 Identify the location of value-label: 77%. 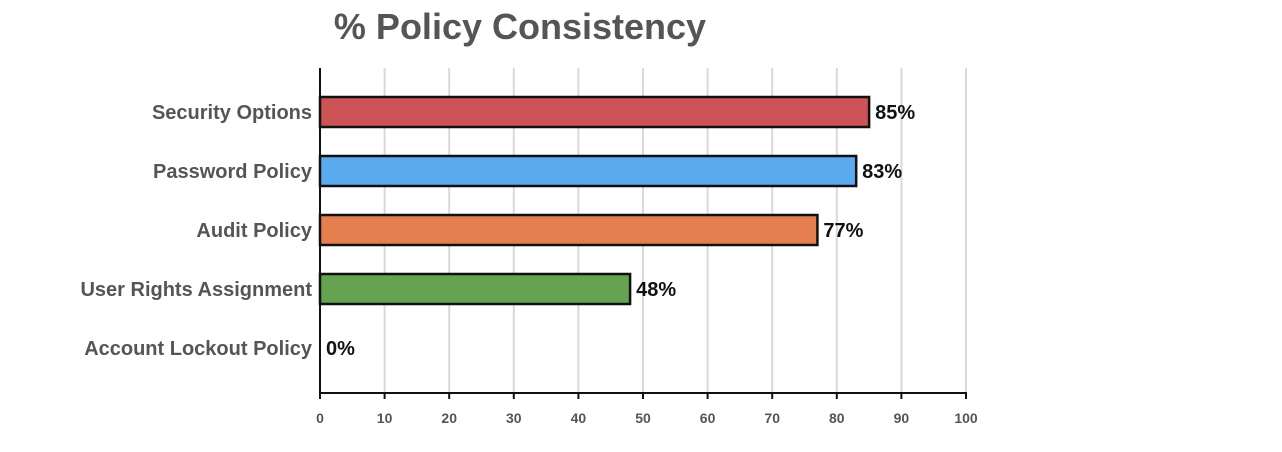
(843, 231).